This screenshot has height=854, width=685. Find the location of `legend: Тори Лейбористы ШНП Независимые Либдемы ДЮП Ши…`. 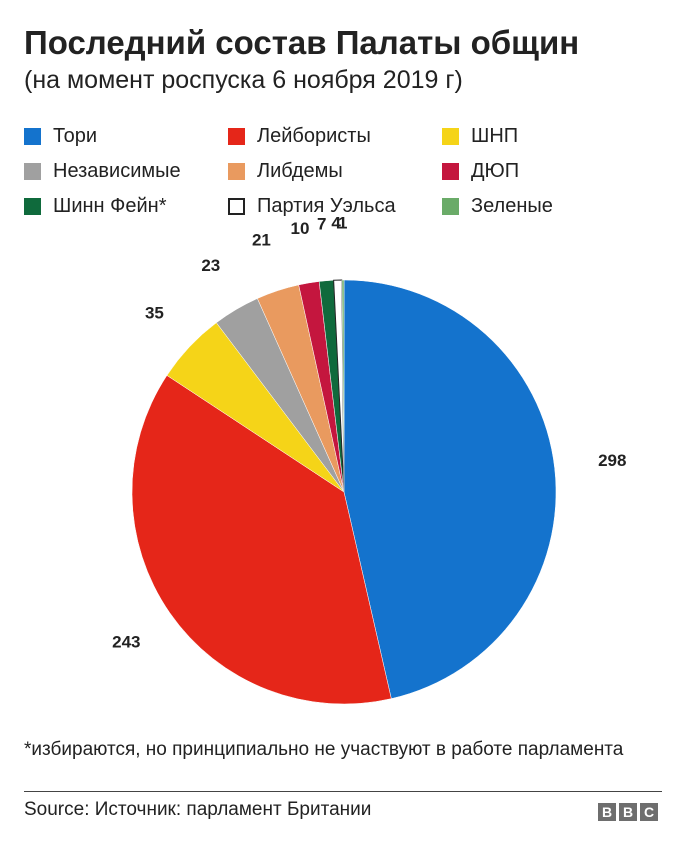

legend: Тори Лейбористы ШНП Независимые Либдемы ДЮП Ши… is located at coordinates (344, 172).